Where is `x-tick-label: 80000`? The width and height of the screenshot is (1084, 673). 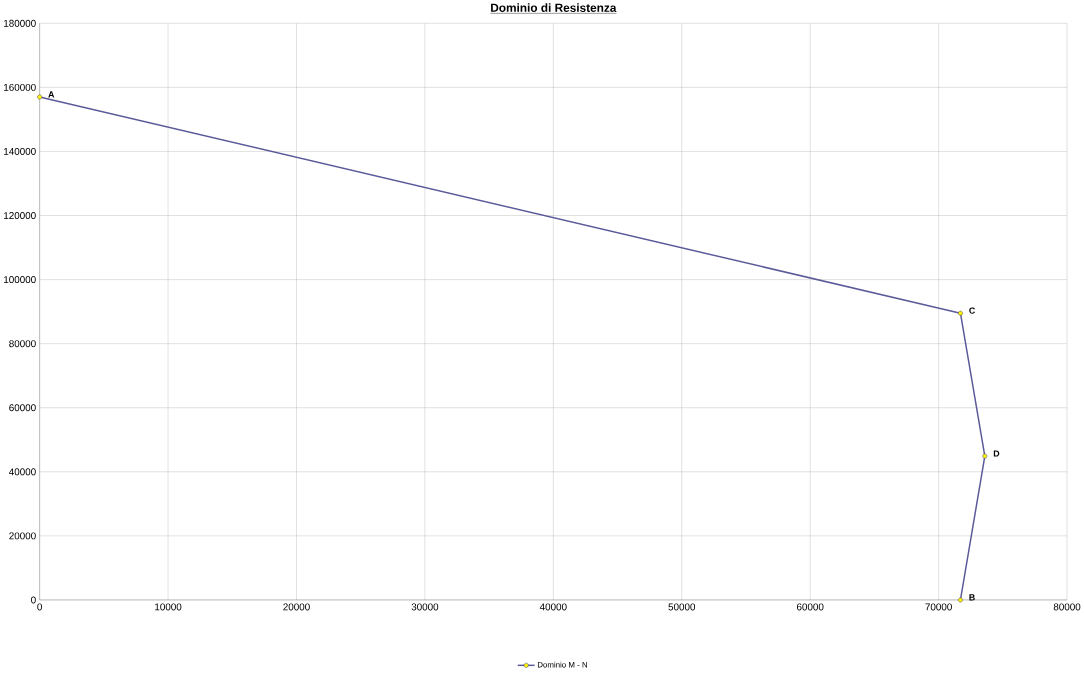 x-tick-label: 80000 is located at coordinates (1067, 607).